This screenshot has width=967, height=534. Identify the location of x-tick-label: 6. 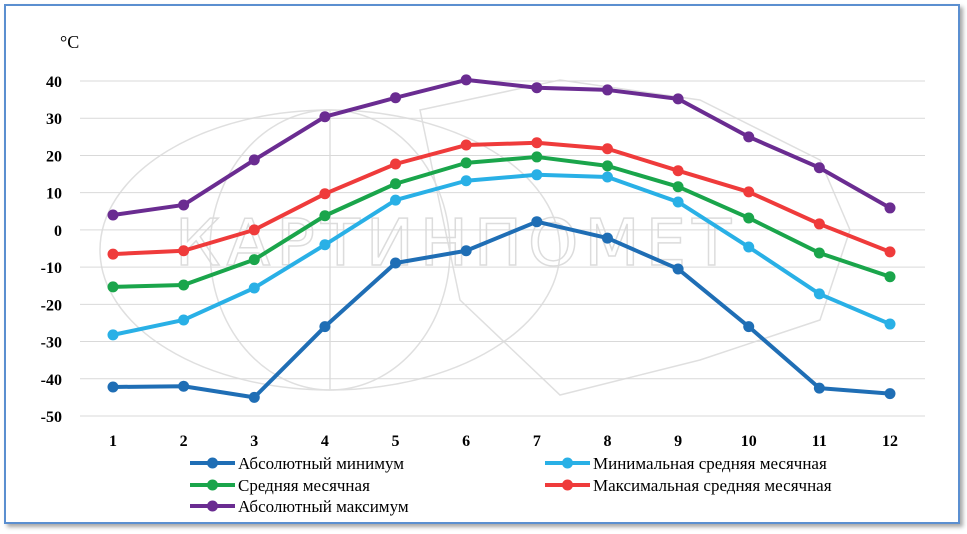
(466, 441).